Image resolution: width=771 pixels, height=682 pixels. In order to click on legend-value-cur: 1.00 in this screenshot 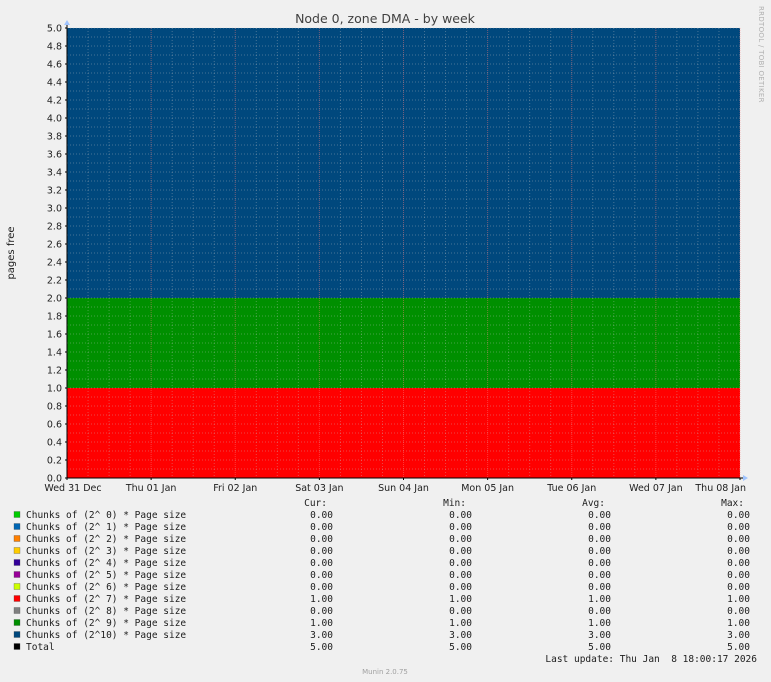, I will do `click(321, 623)`.